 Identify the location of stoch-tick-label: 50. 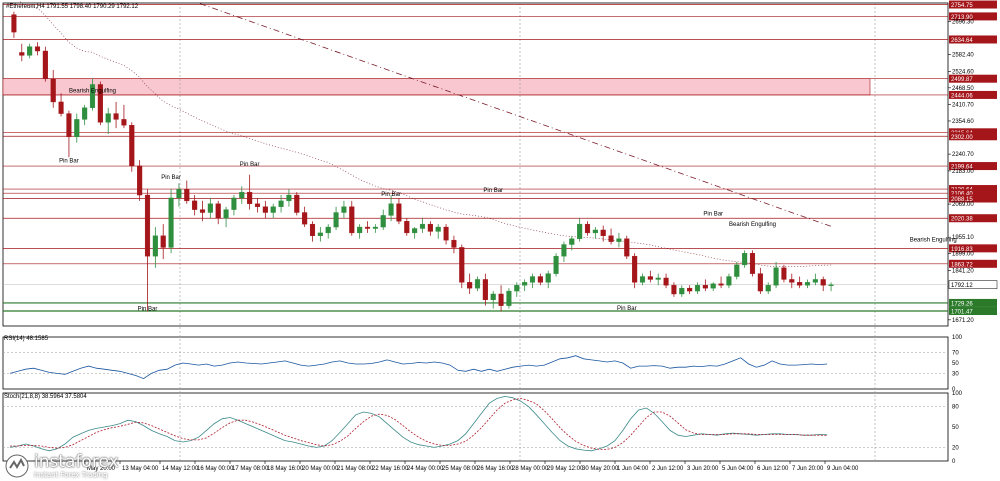
(955, 428).